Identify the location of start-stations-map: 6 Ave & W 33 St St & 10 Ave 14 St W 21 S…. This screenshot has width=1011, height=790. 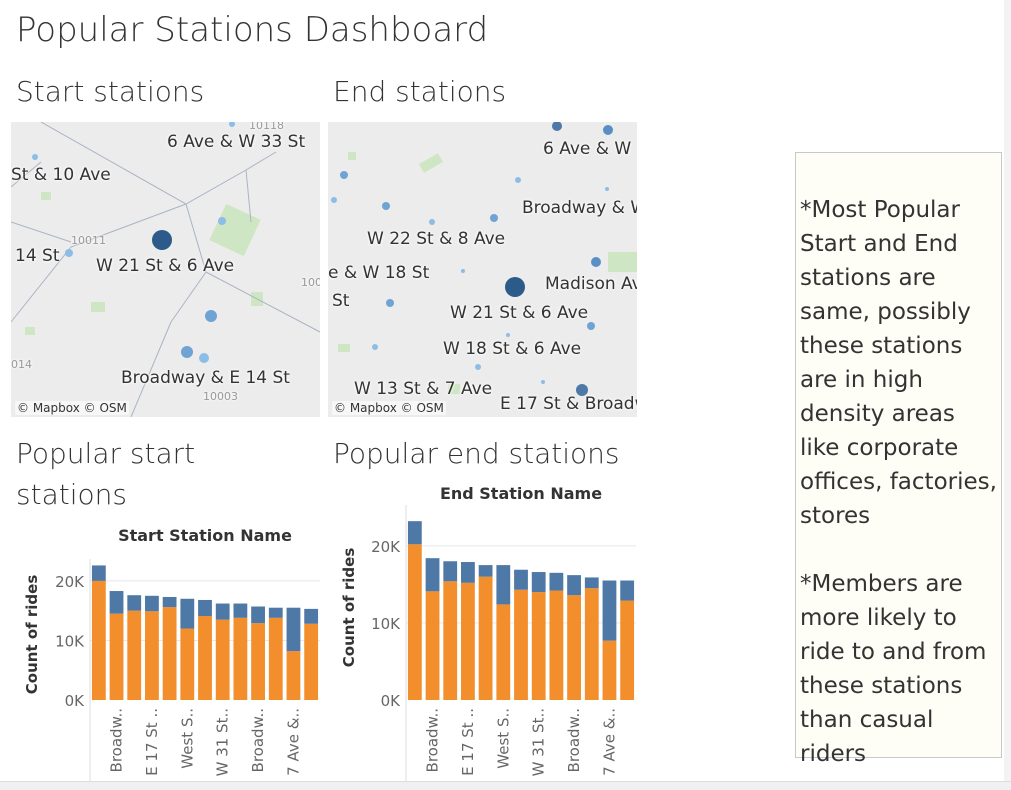
(165, 269).